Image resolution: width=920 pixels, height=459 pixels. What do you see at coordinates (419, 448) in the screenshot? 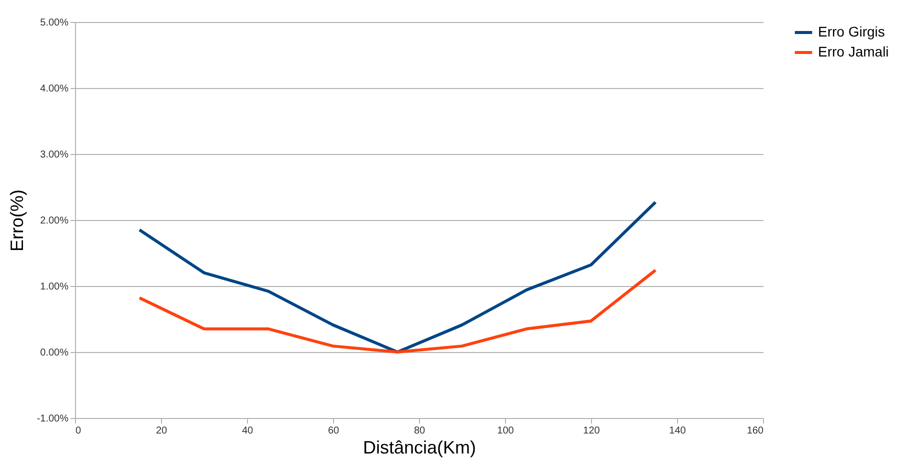
I see `x-axis-title: Distância(Km)` at bounding box center [419, 448].